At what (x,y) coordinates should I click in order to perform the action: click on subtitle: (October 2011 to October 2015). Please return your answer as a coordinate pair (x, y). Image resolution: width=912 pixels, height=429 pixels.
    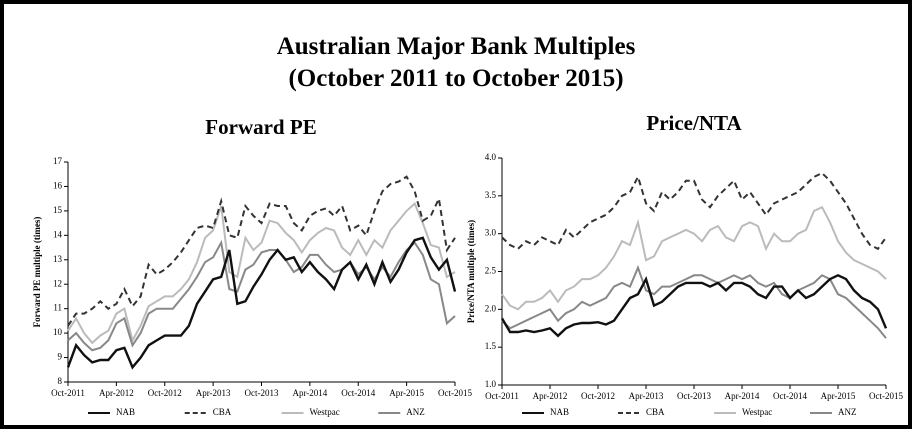
    Looking at the image, I should click on (455, 78).